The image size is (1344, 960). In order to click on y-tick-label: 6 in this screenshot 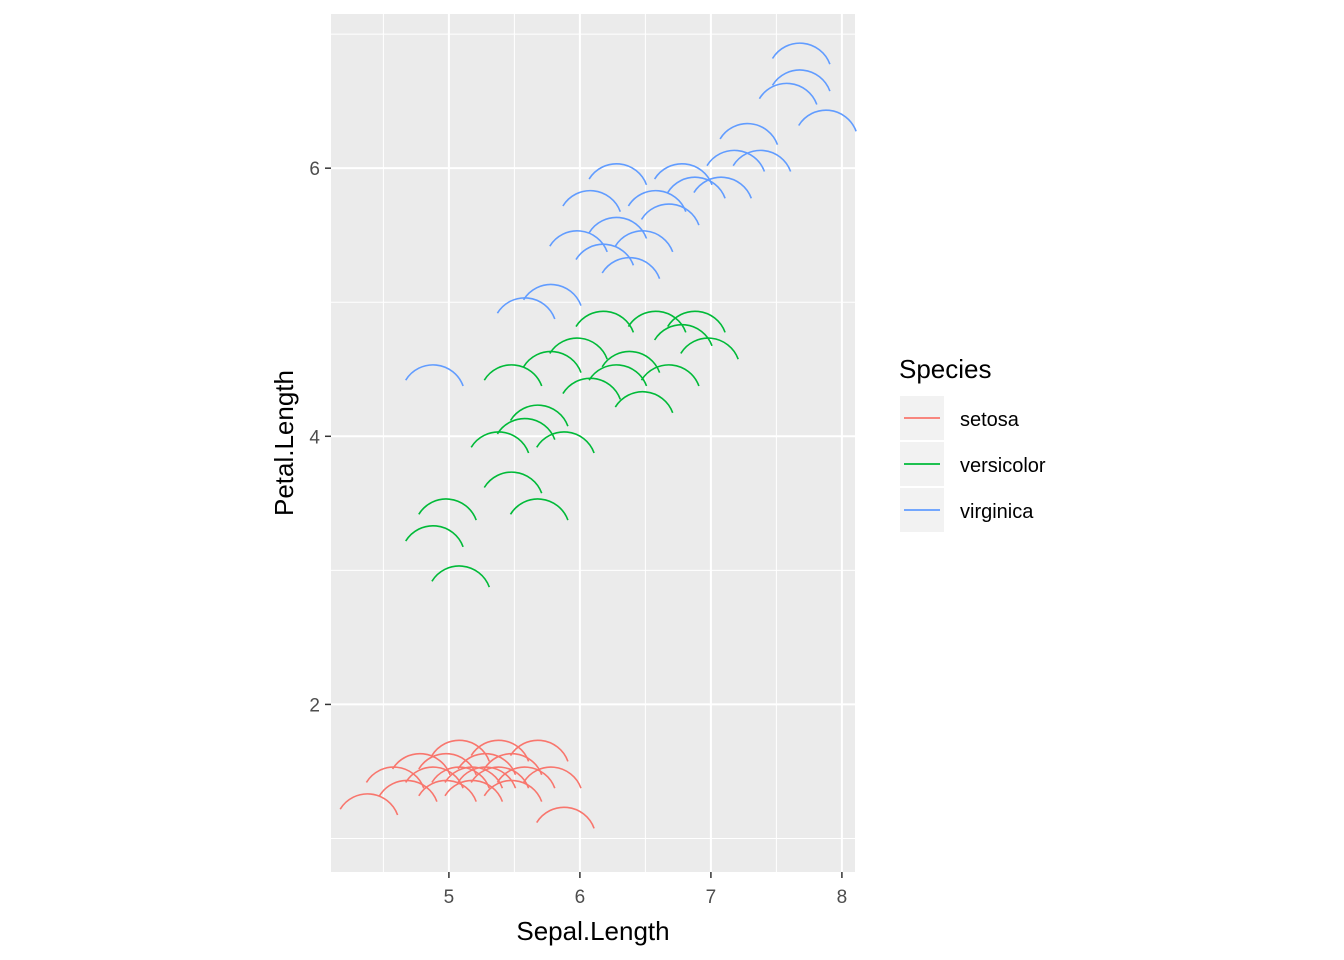, I will do `click(314, 169)`.